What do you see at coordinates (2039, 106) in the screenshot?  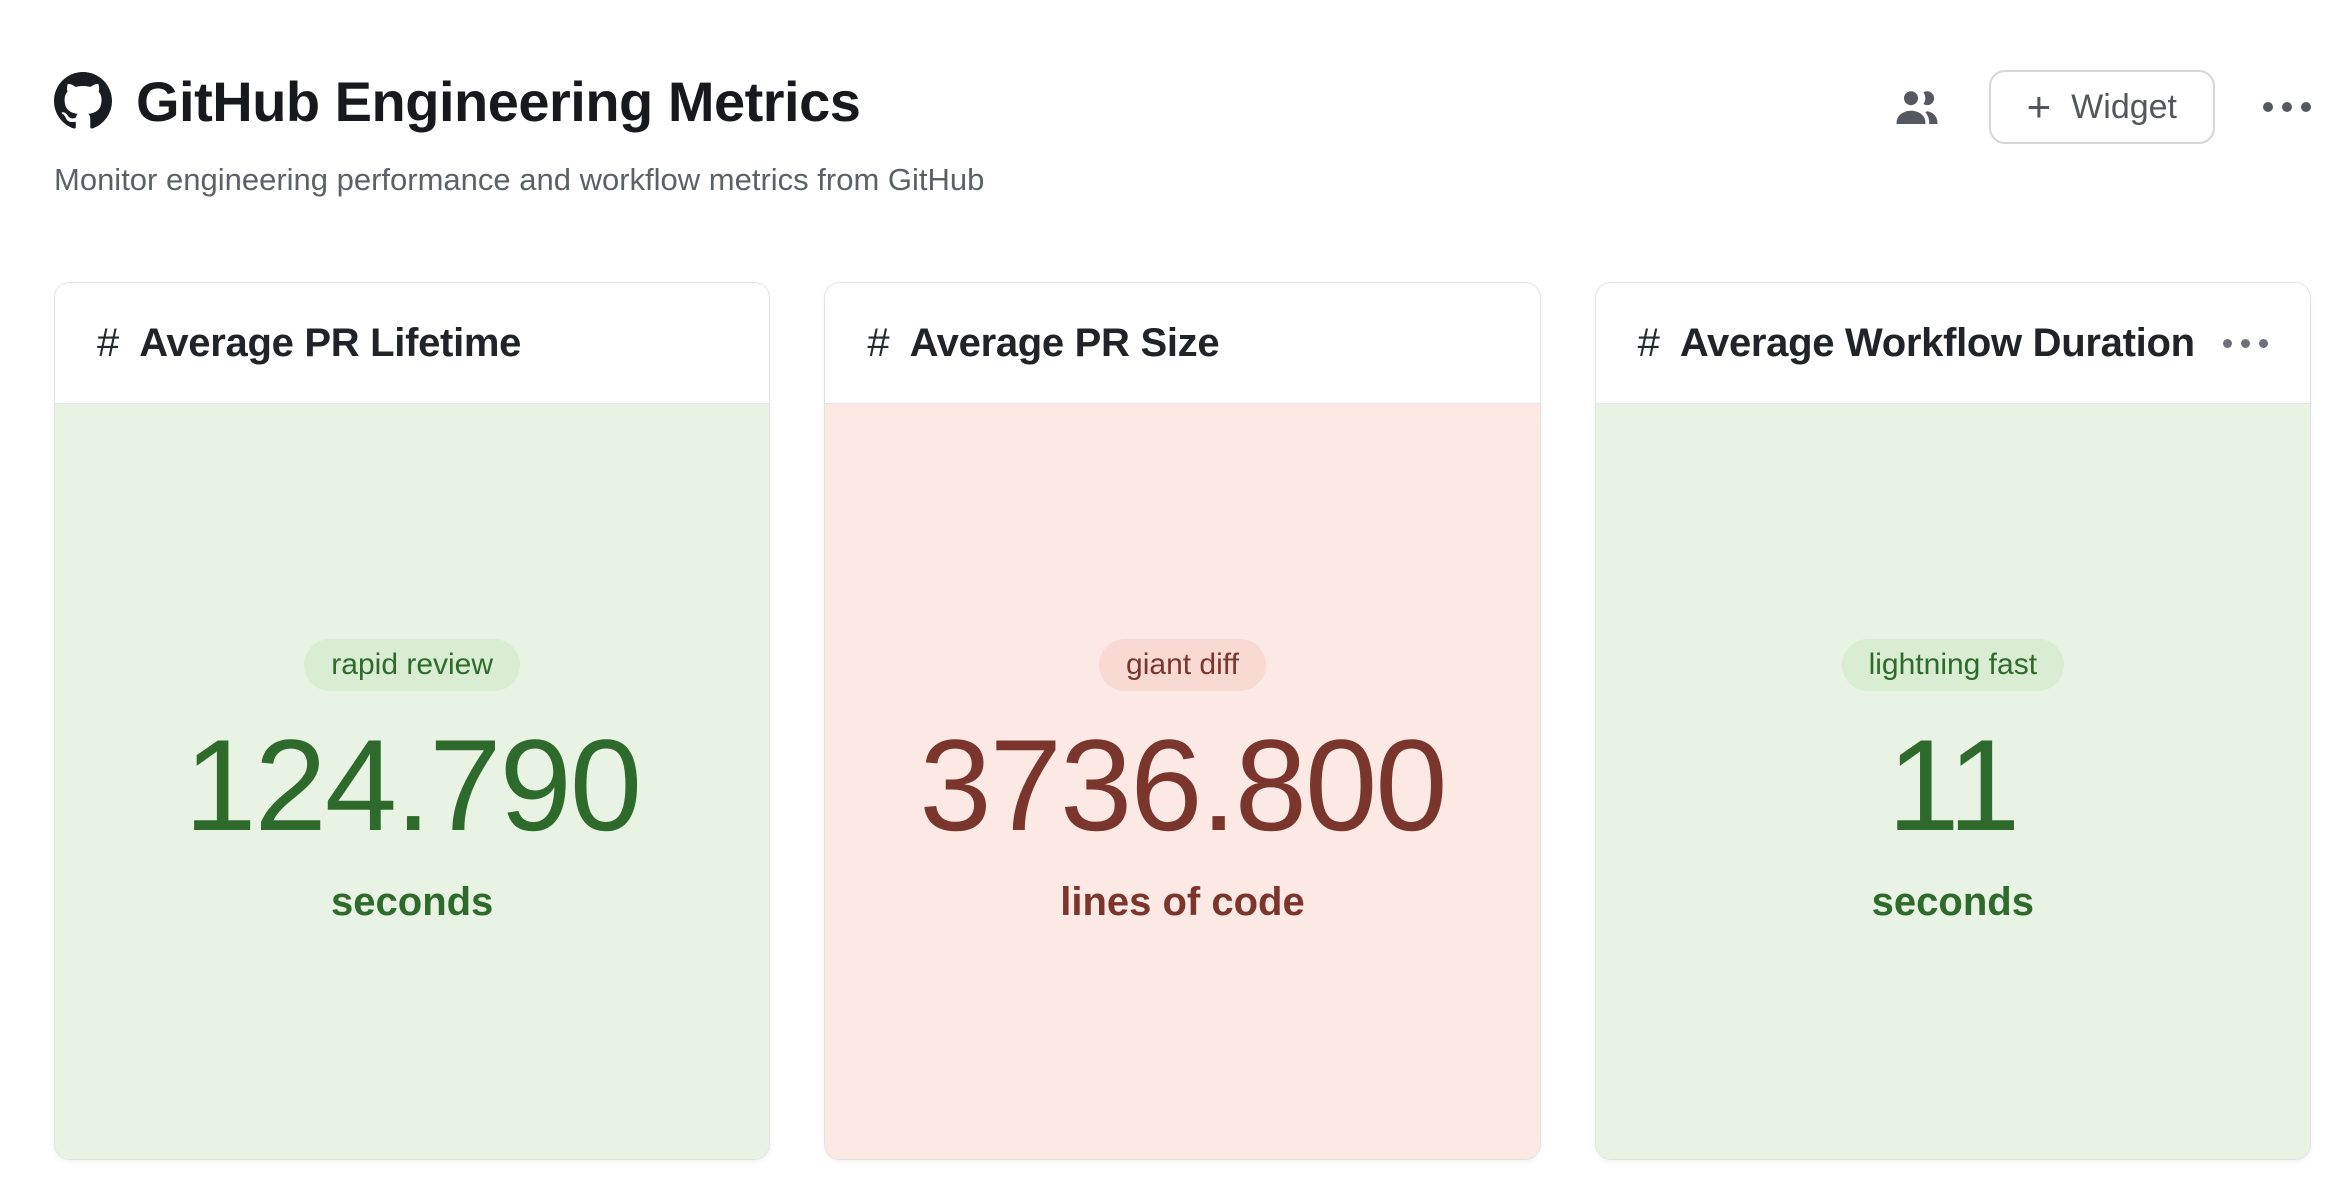 I see `plus-icon: +` at bounding box center [2039, 106].